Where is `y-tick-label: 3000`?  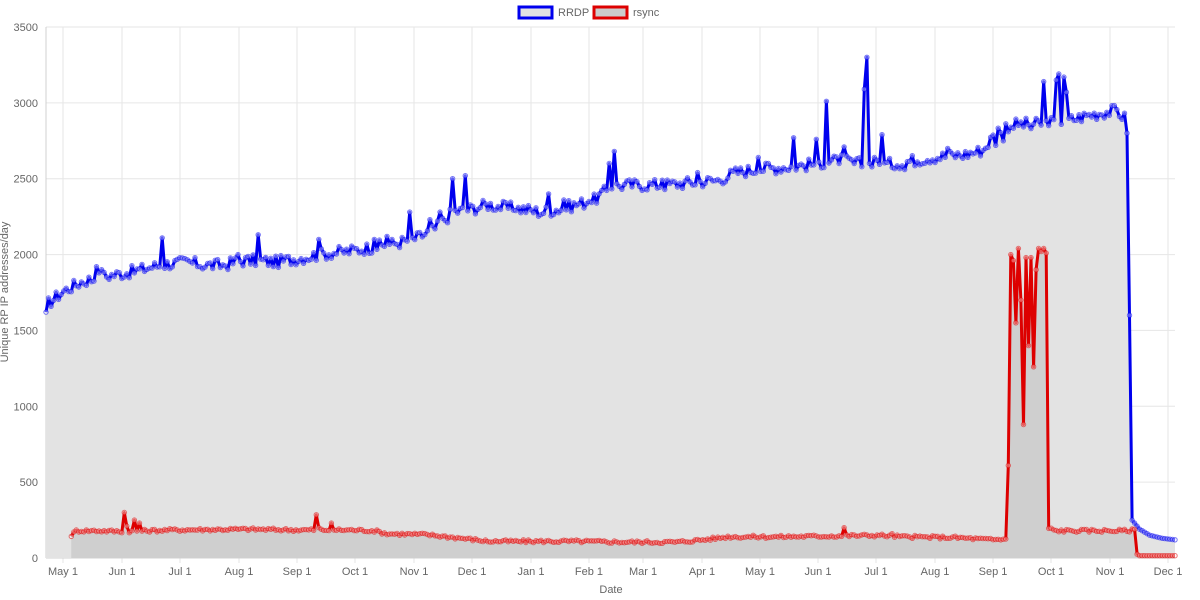
y-tick-label: 3000 is located at coordinates (26, 104).